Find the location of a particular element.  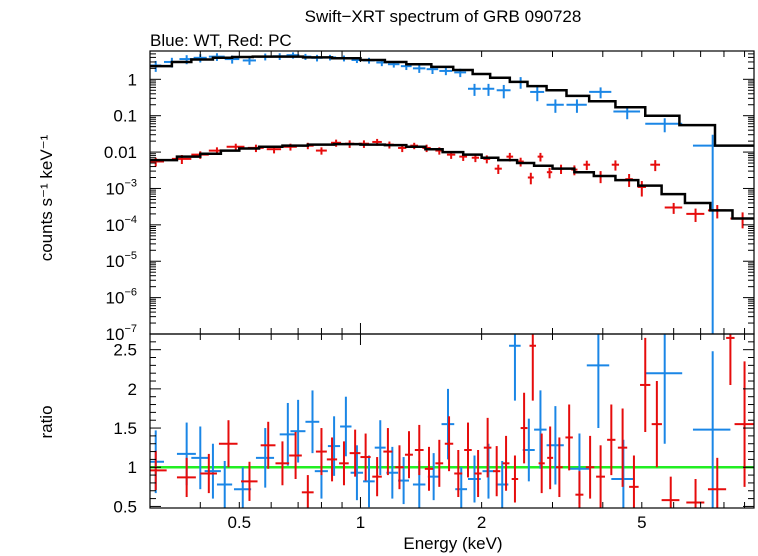

y-tick-label: 10⁻⁵ is located at coordinates (121, 260).